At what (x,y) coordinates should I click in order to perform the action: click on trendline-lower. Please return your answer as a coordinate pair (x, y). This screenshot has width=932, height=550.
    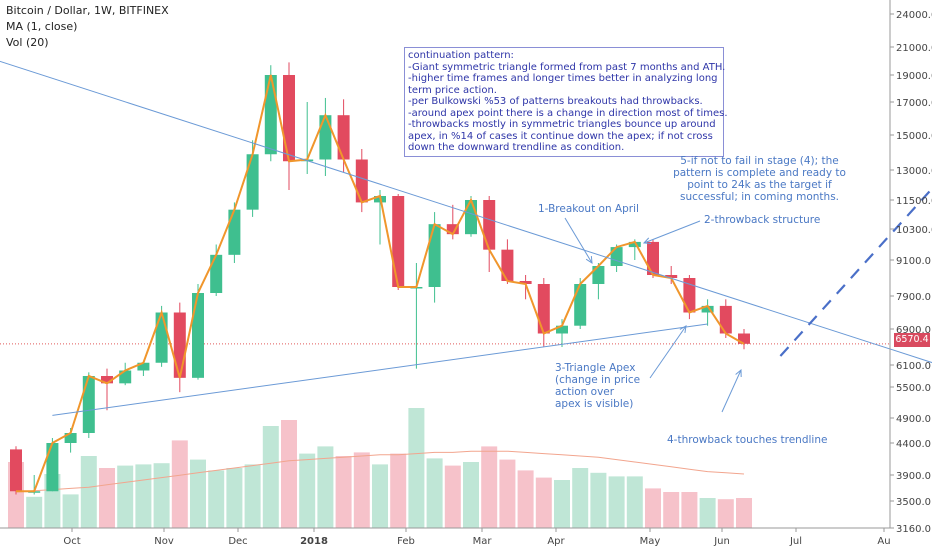
    Looking at the image, I should click on (380, 369).